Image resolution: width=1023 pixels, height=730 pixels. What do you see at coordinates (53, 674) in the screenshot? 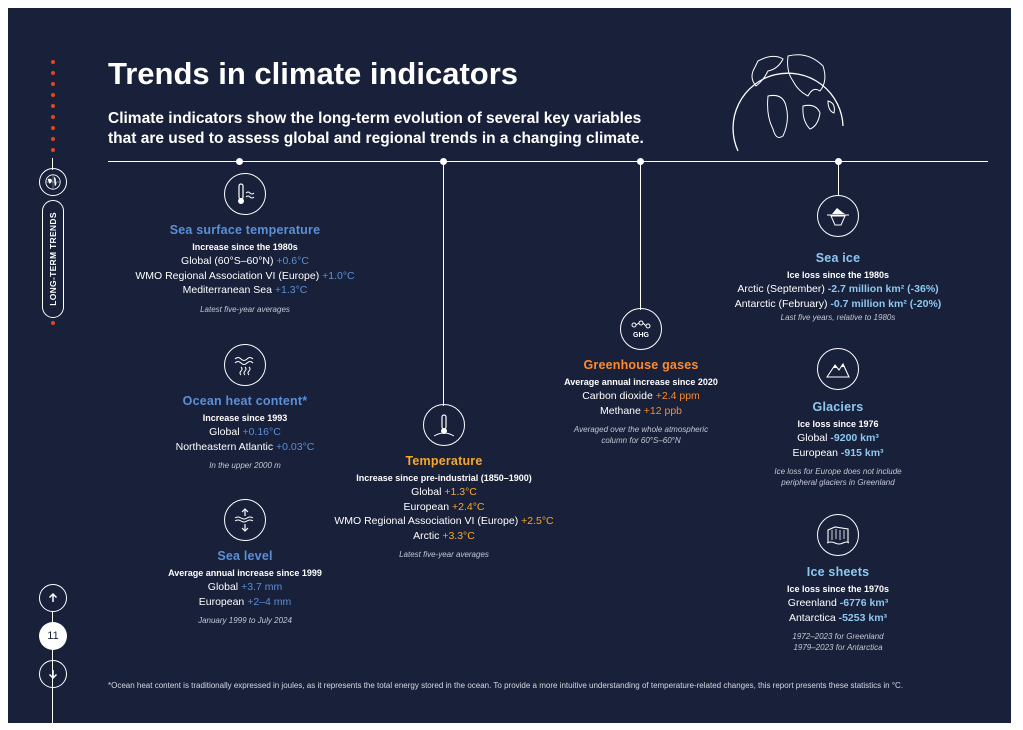
I see `page-down-button` at bounding box center [53, 674].